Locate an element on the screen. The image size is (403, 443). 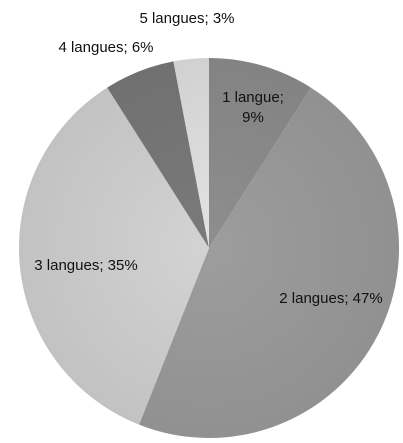
data-label-2: 2 langues; 47% is located at coordinates (330, 298).